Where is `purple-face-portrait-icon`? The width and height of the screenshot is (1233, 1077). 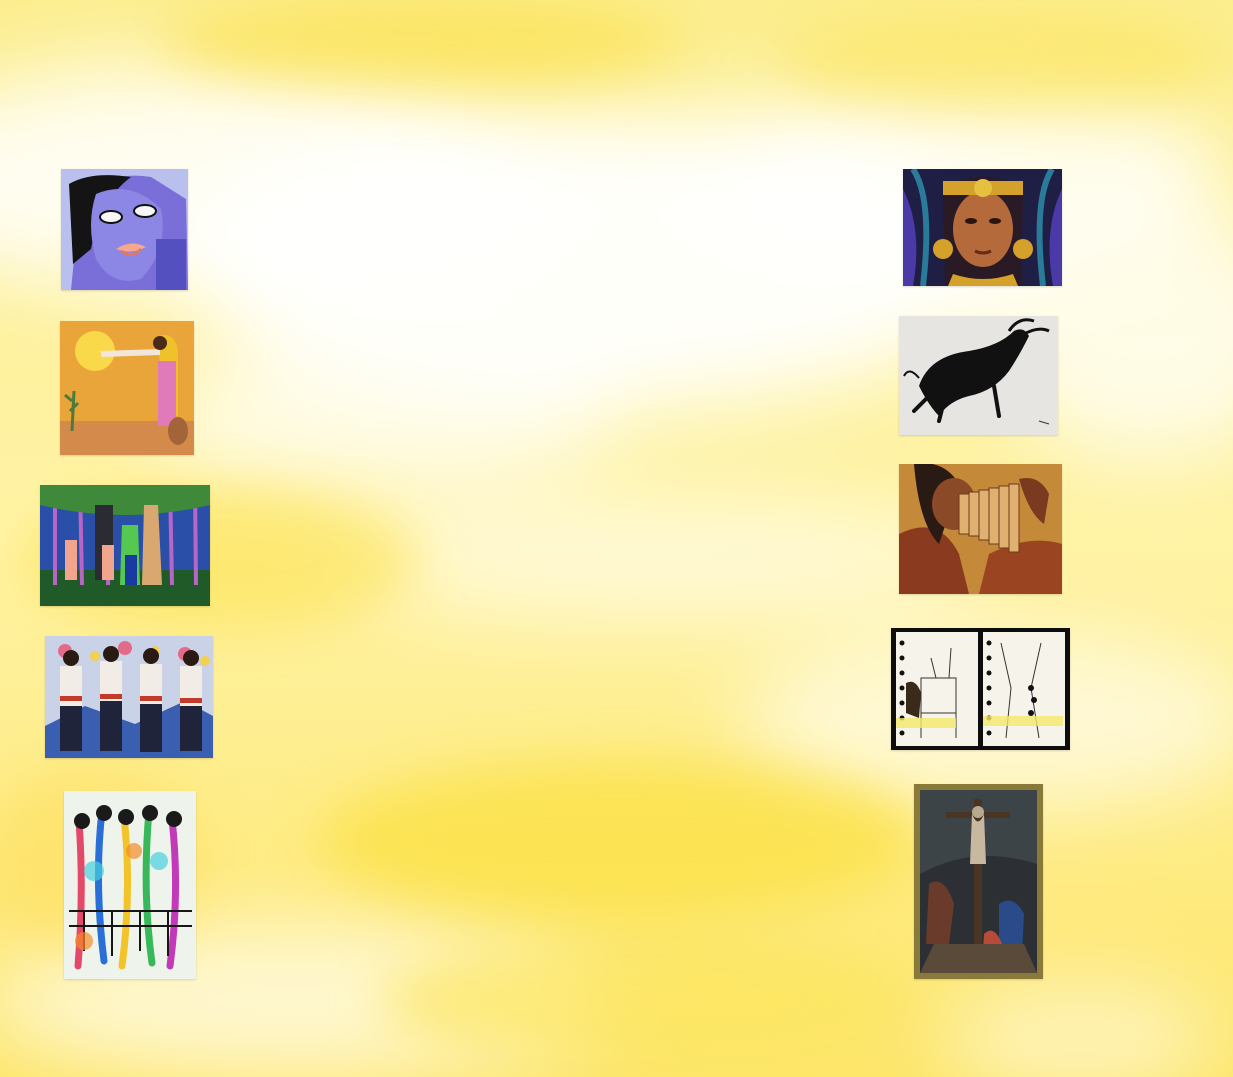 purple-face-portrait-icon is located at coordinates (124, 229).